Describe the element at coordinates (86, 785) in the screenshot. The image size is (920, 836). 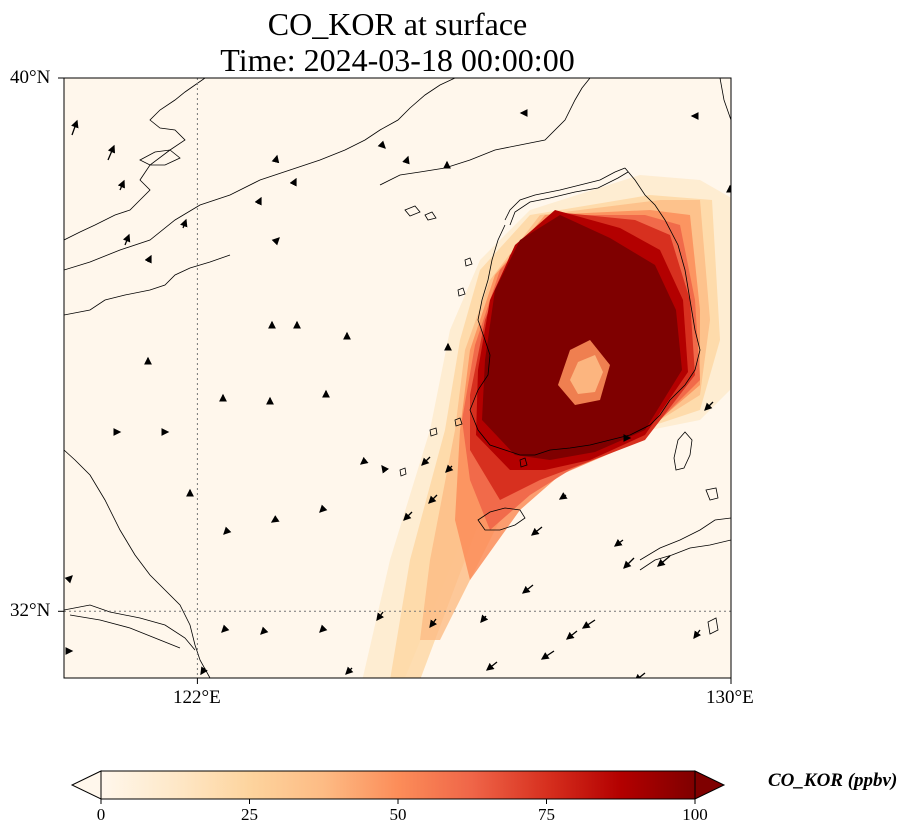
I see `colorbar-min-extend` at that location.